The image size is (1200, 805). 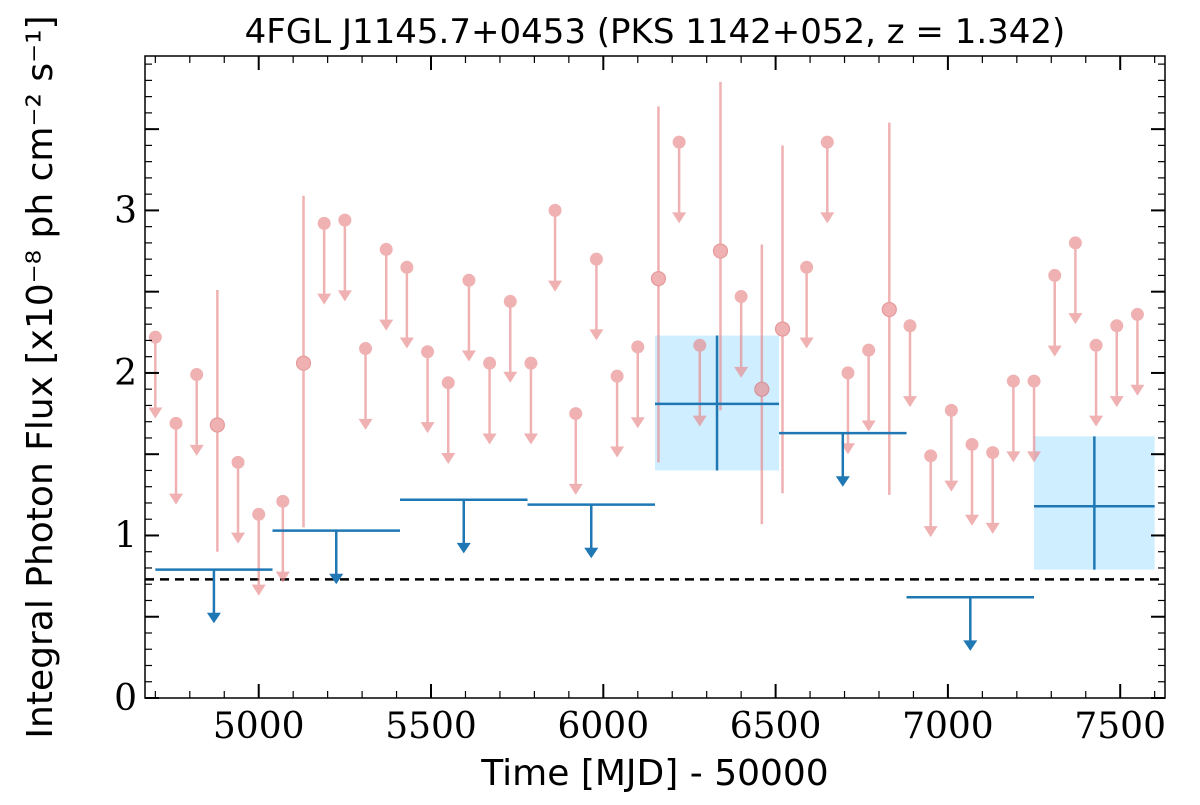 I want to click on x-tick-label: 6500, so click(x=776, y=726).